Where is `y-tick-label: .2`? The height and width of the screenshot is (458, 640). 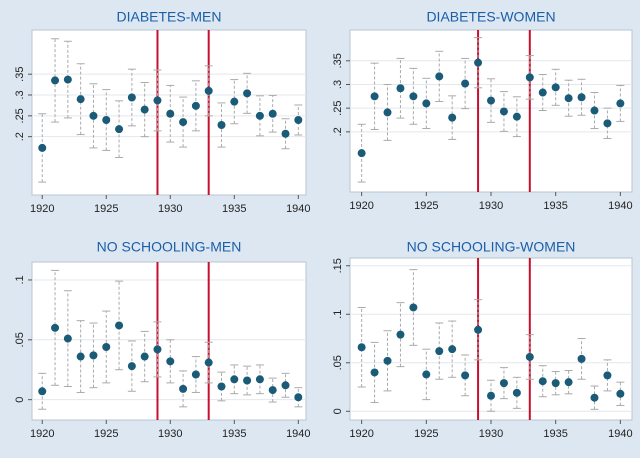
y-tick-label: .2 is located at coordinates (20, 136).